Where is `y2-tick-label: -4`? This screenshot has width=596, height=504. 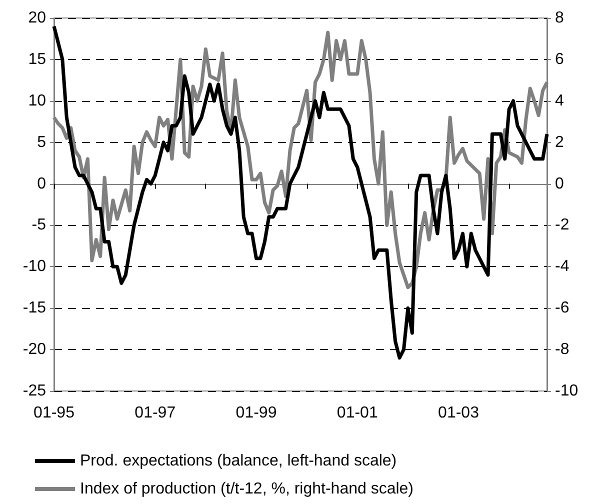
y2-tick-label: -4 is located at coordinates (562, 267).